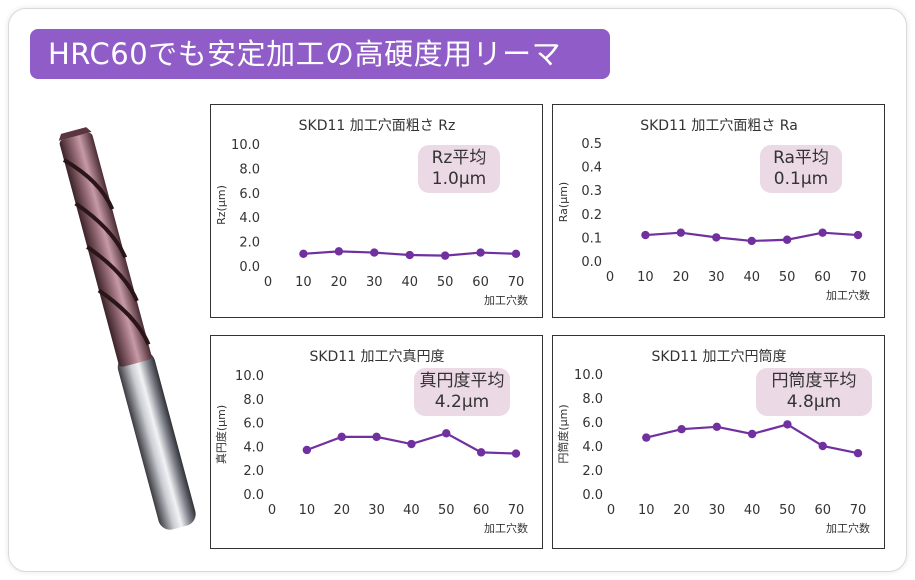 The image size is (915, 580). I want to click on y-axis-label: Ra(μm), so click(563, 202).